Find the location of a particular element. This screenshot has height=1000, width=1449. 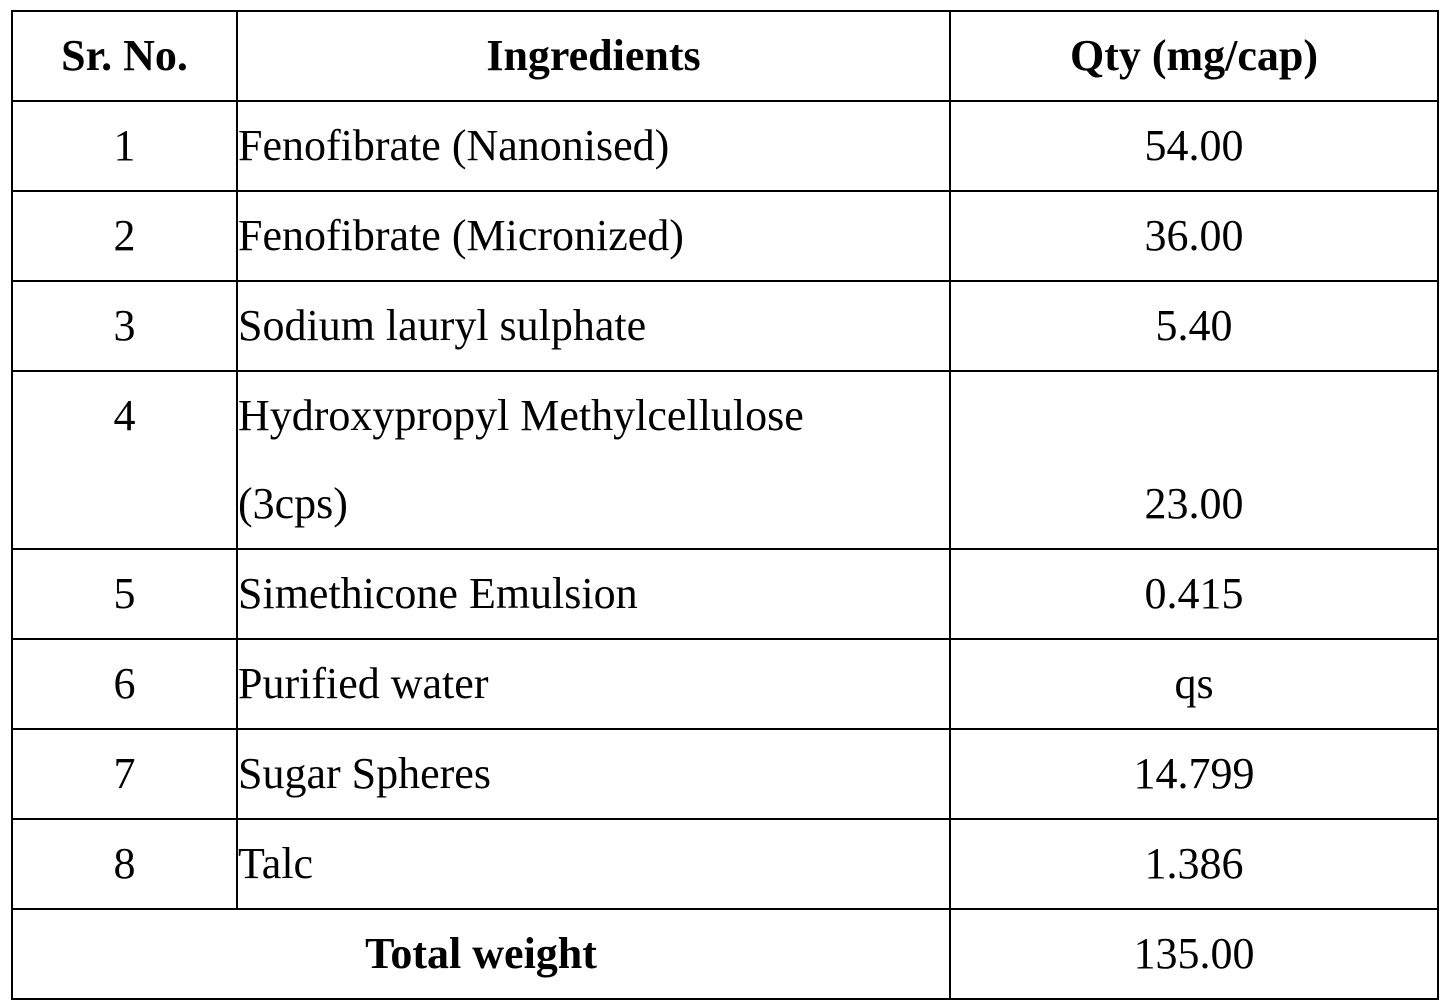

sr-no-cell: 3 is located at coordinates (124, 326).